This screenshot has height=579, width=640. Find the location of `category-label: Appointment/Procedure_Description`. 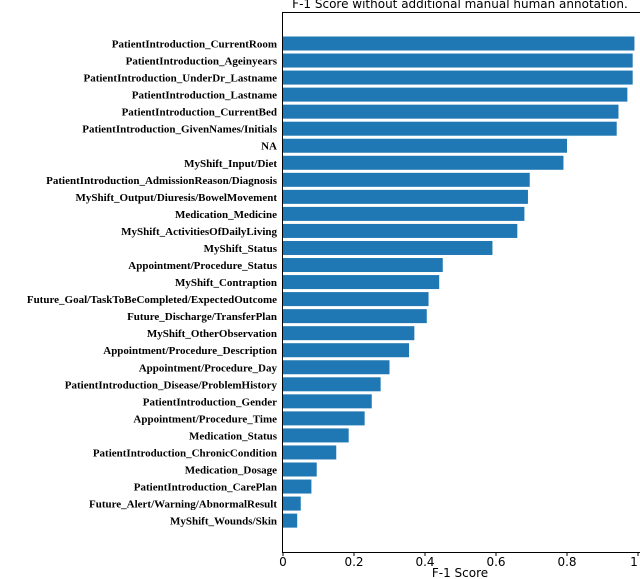

category-label: Appointment/Procedure_Description is located at coordinates (190, 351).